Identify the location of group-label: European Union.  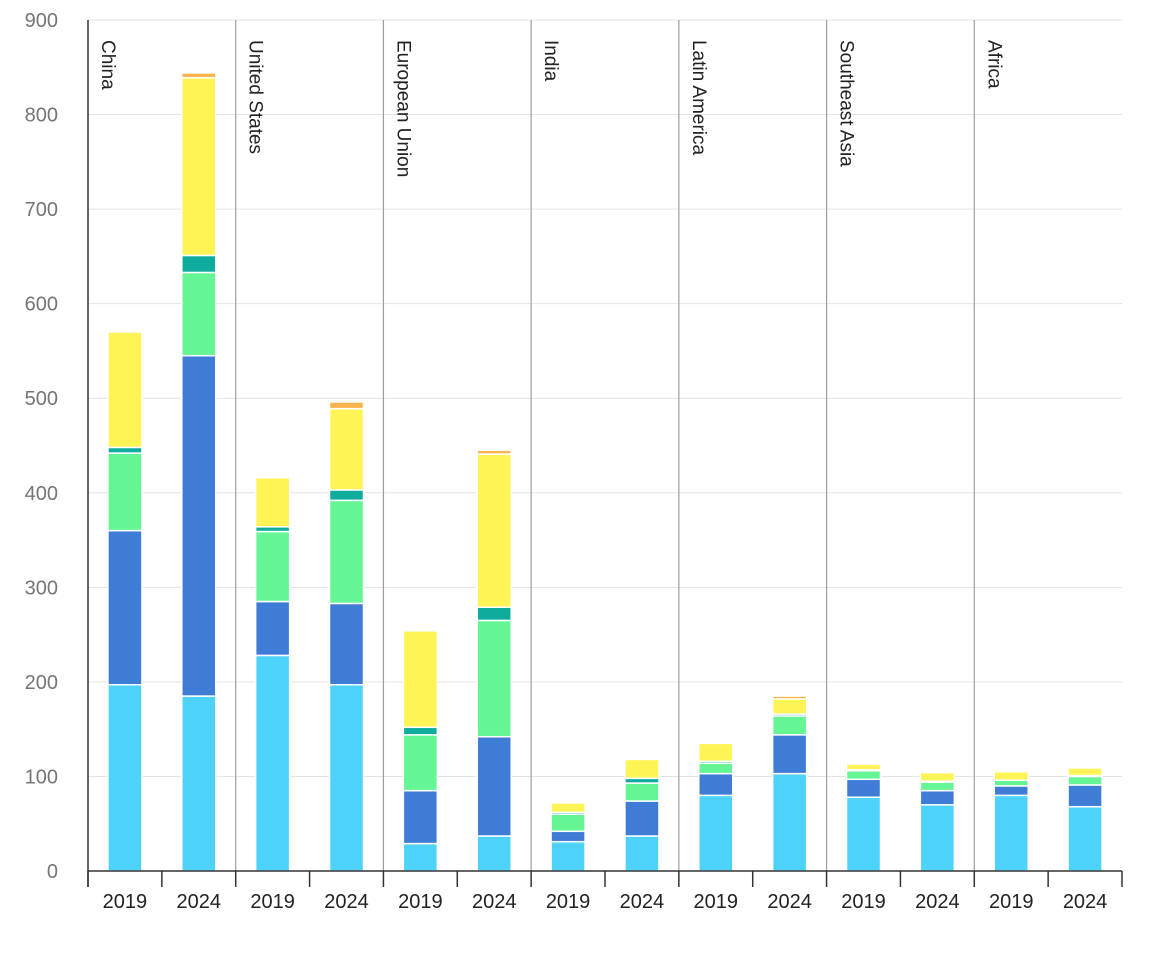
(402, 108).